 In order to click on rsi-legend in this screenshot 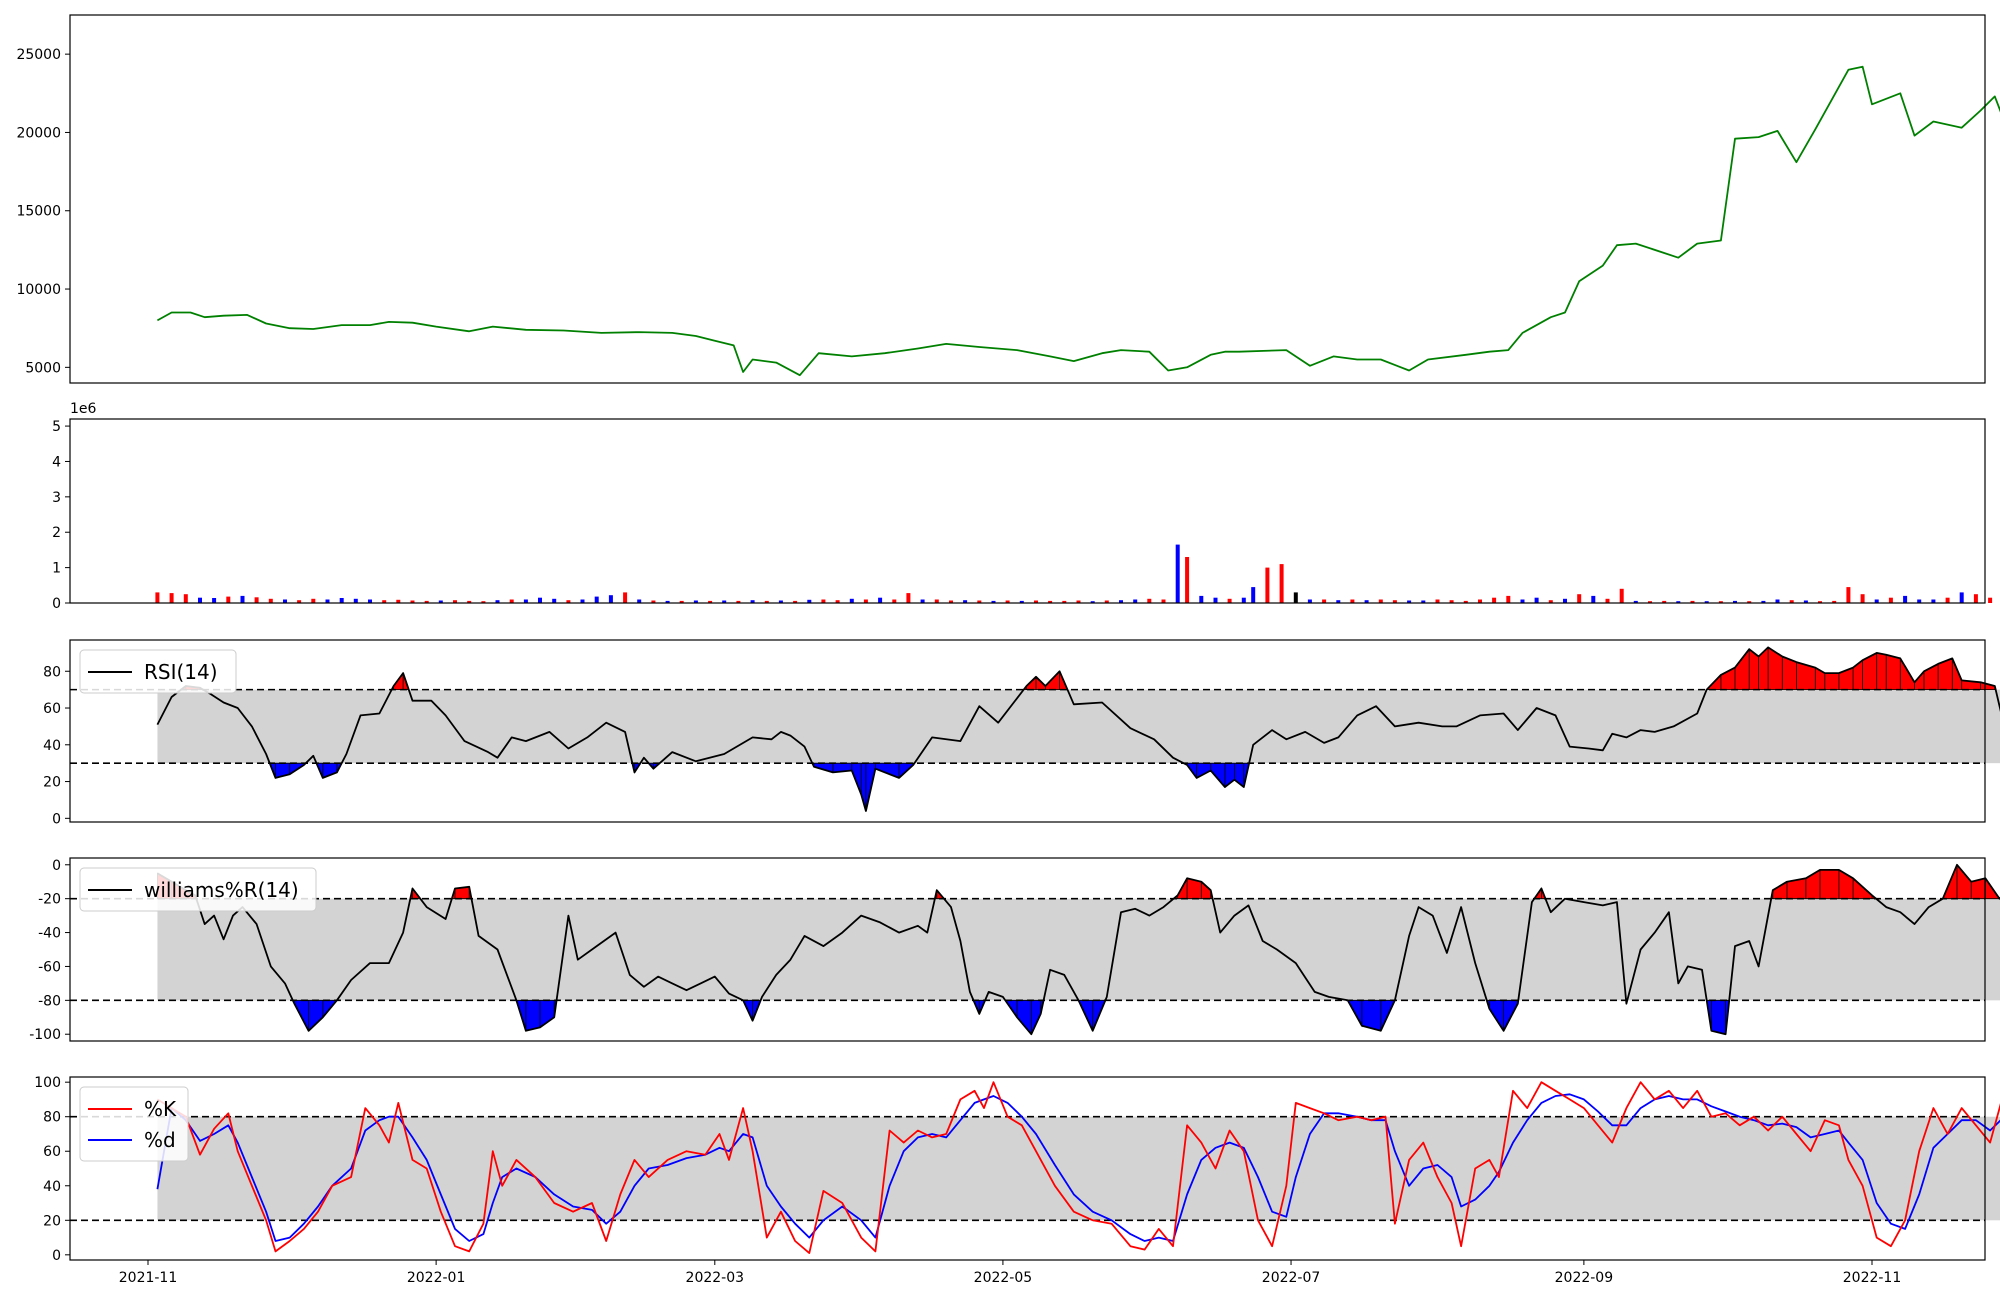, I will do `click(158, 671)`.